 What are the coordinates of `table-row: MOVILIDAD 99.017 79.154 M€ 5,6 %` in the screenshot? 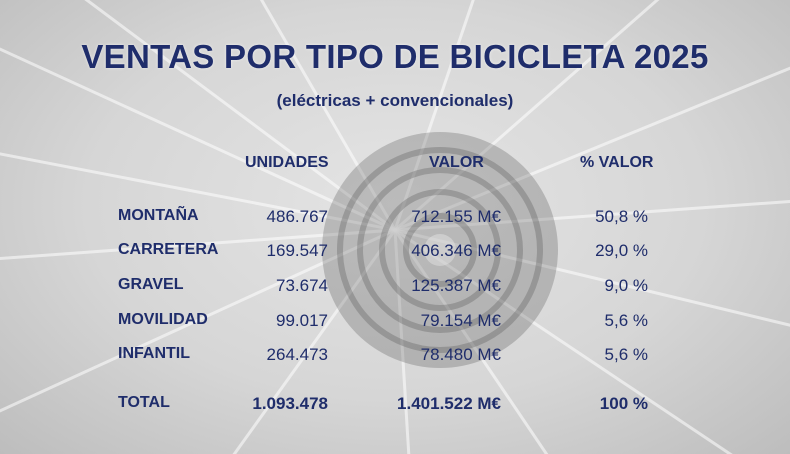 It's located at (395, 323).